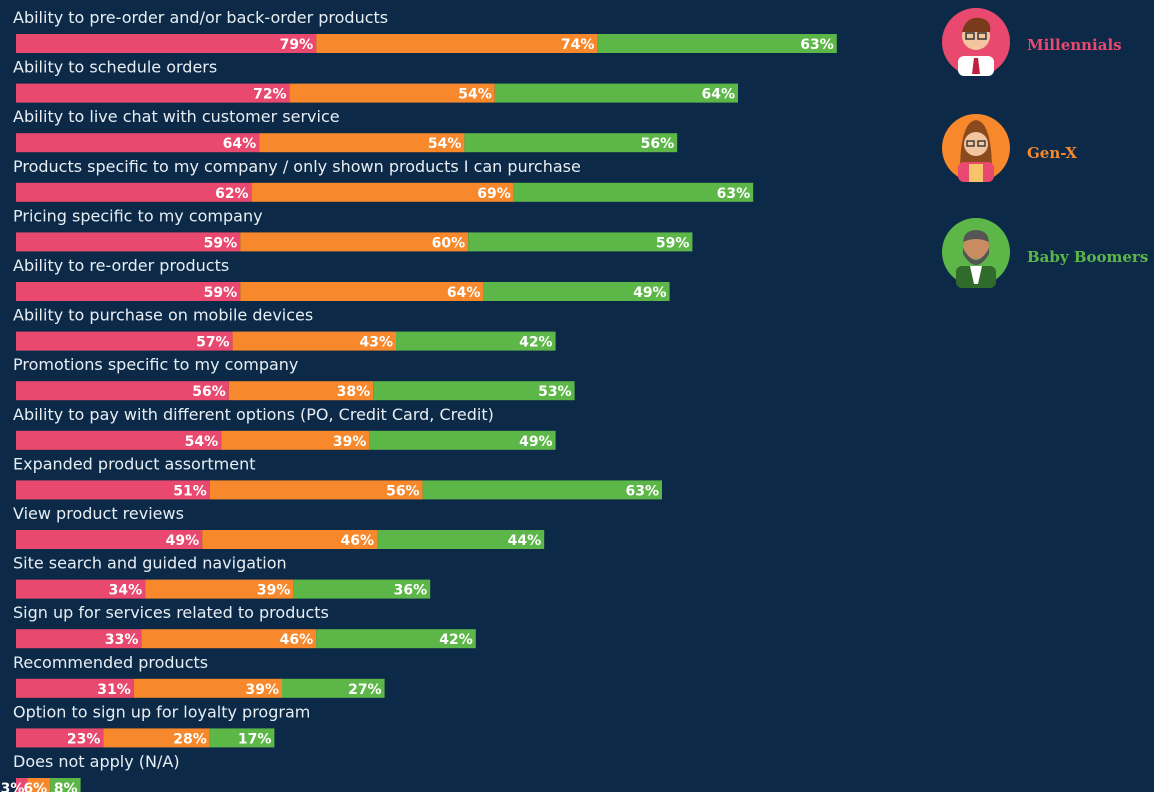  I want to click on value-label: 42%, so click(536, 343).